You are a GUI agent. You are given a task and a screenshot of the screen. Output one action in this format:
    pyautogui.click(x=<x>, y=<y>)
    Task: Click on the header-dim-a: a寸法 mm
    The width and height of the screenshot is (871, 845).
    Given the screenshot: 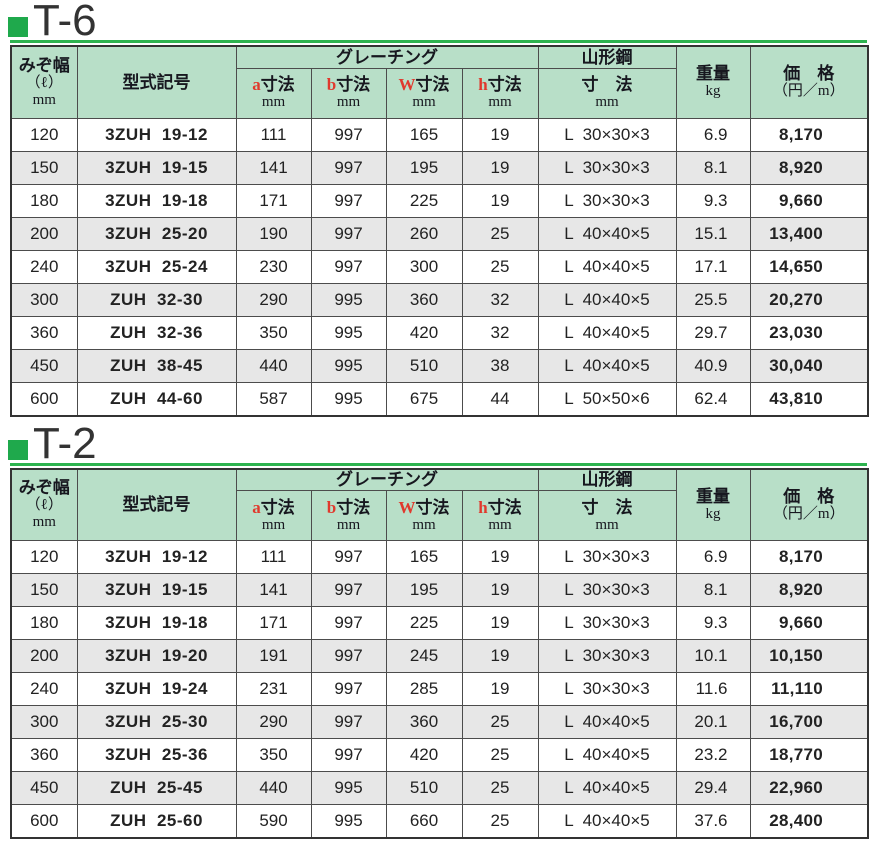 What is the action you would take?
    pyautogui.click(x=273, y=93)
    